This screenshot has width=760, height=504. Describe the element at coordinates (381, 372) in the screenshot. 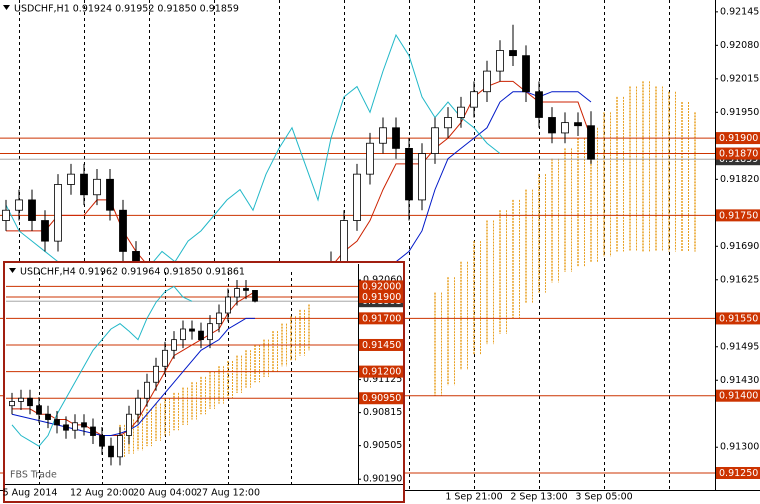

I see `level-label: 0.91200` at that location.